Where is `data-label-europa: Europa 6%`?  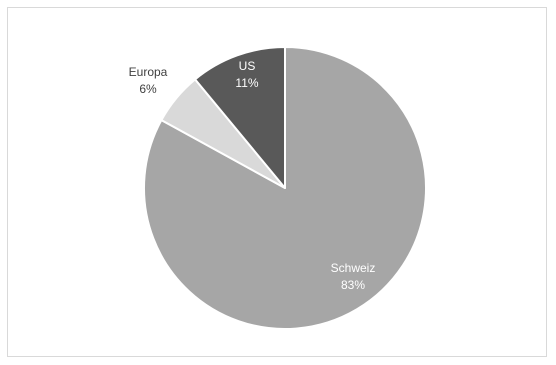
data-label-europa: Europa 6% is located at coordinates (148, 80).